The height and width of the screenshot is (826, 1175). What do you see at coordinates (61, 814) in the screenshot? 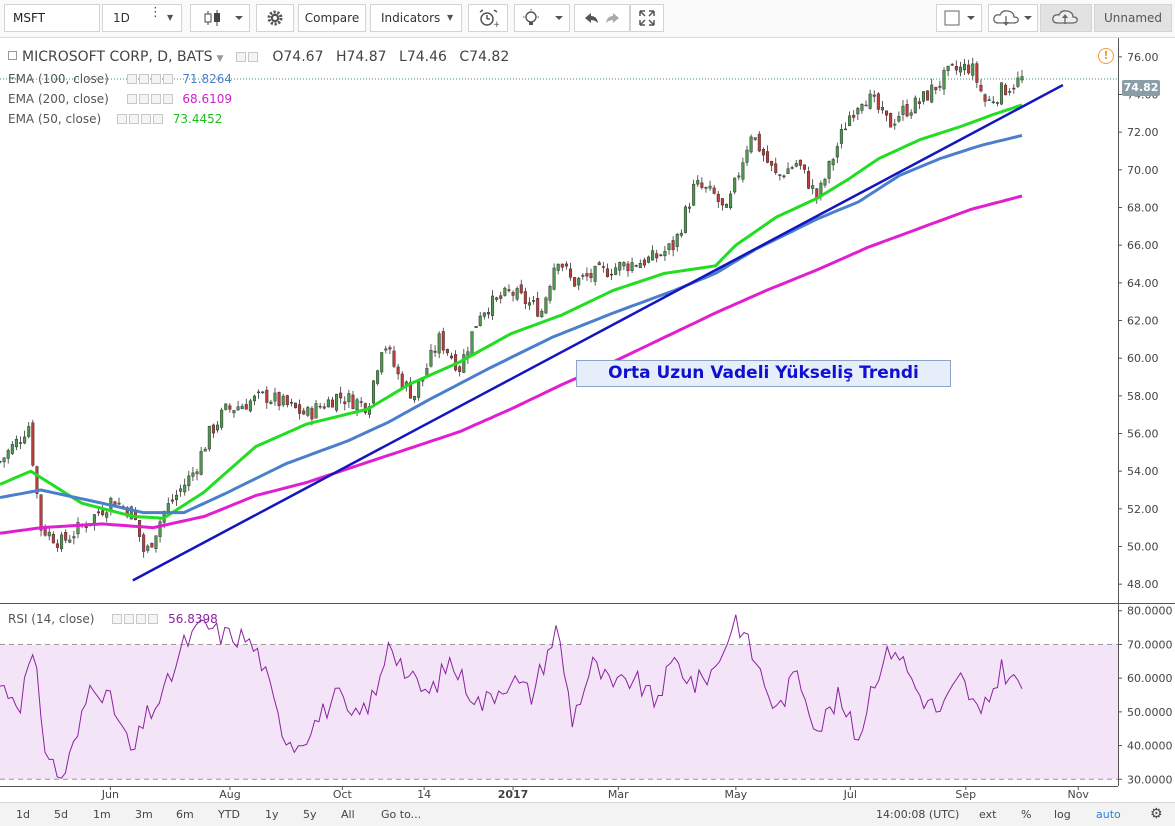
I see `range-5d: 5d` at bounding box center [61, 814].